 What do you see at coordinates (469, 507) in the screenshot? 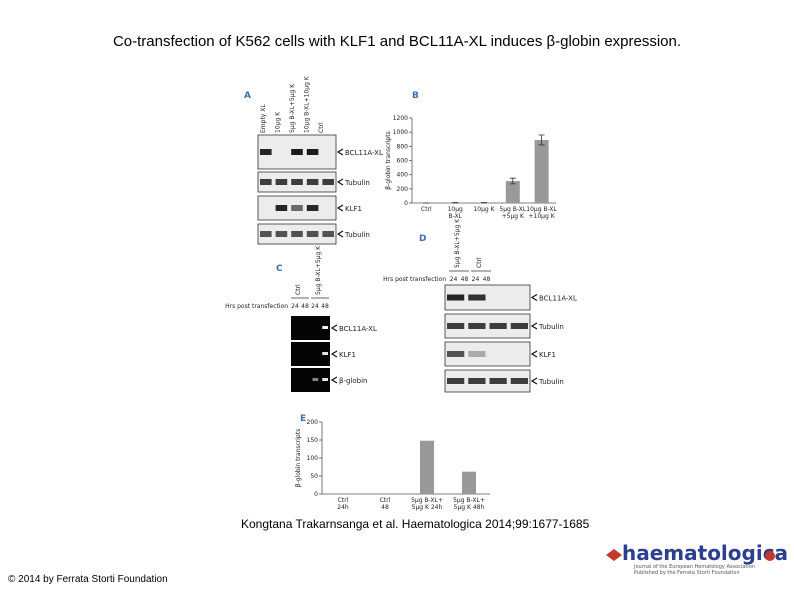
I see `x-tick-label: 5µg K 48h` at bounding box center [469, 507].